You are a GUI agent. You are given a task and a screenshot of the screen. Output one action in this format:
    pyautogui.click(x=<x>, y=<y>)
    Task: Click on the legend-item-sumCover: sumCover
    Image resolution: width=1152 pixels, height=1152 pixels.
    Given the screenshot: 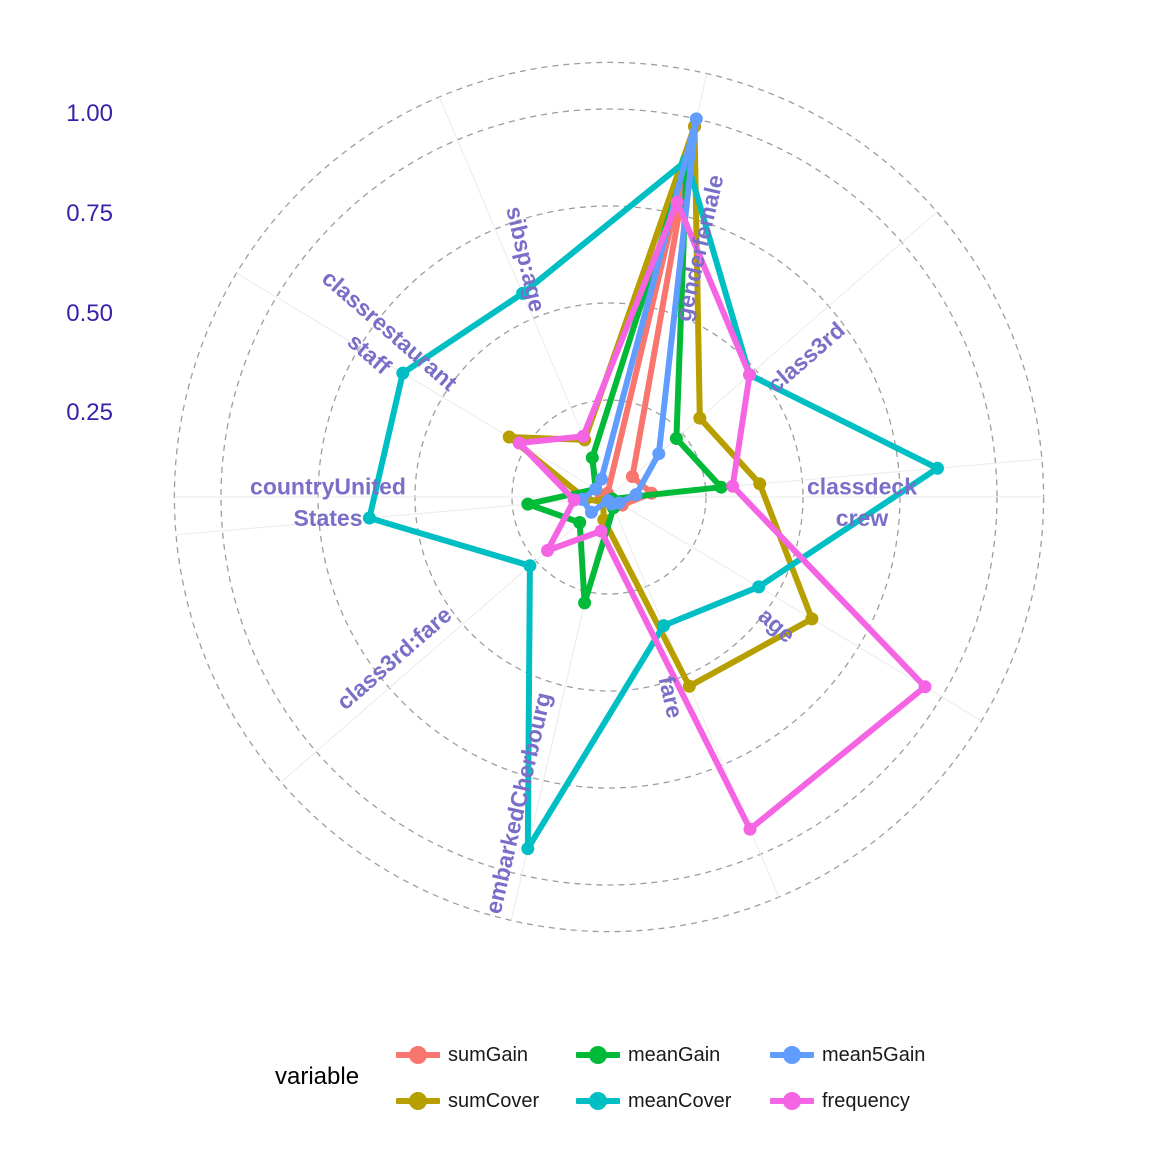 What is the action you would take?
    pyautogui.click(x=465, y=1101)
    